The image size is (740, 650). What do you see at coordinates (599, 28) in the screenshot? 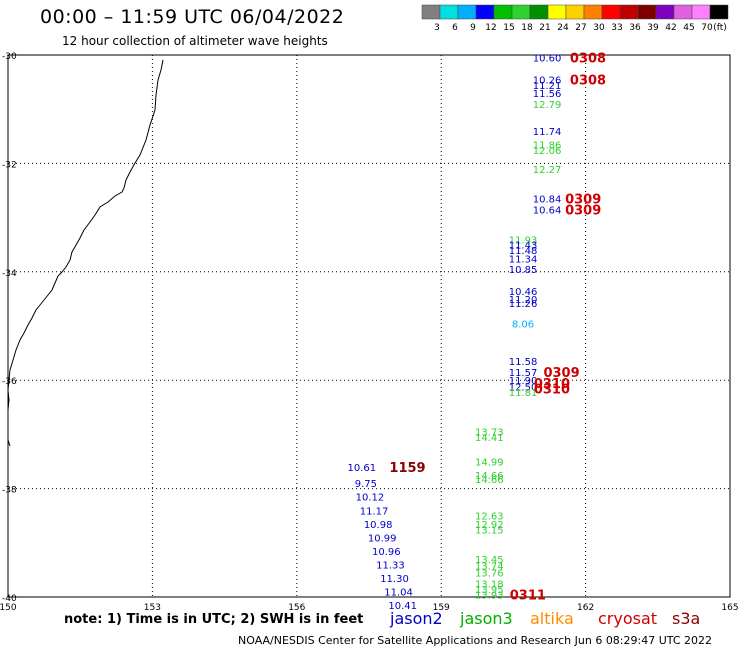
I see `colorbar-label: 30` at bounding box center [599, 28].